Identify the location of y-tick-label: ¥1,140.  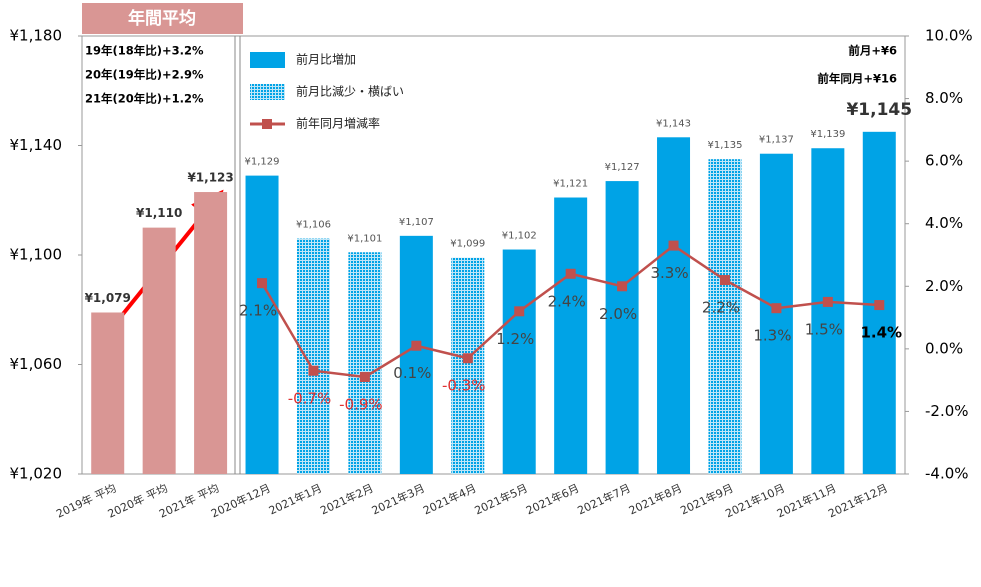
(36, 145).